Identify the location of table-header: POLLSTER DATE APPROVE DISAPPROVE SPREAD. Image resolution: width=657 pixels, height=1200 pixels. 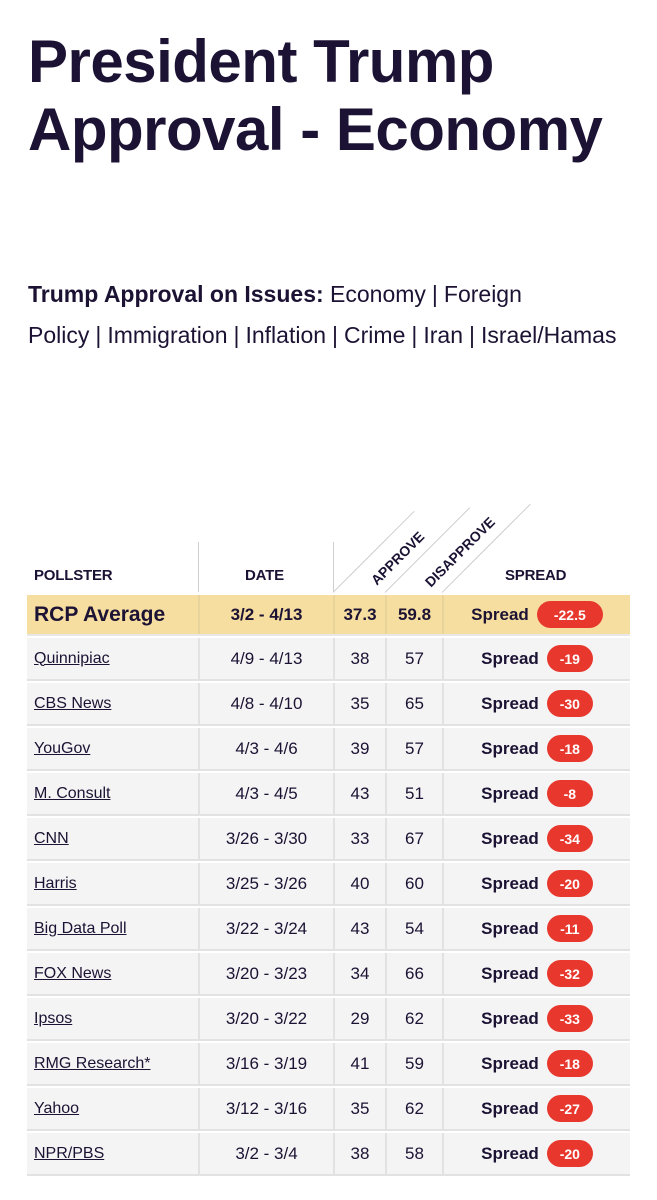
(328, 548).